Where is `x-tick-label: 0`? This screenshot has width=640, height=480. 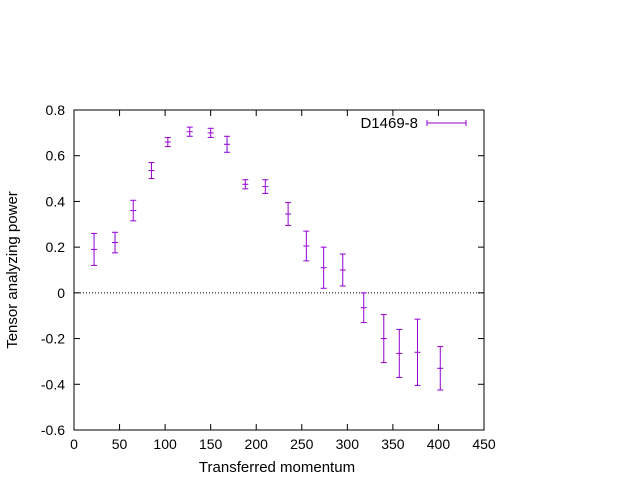 x-tick-label: 0 is located at coordinates (74, 444).